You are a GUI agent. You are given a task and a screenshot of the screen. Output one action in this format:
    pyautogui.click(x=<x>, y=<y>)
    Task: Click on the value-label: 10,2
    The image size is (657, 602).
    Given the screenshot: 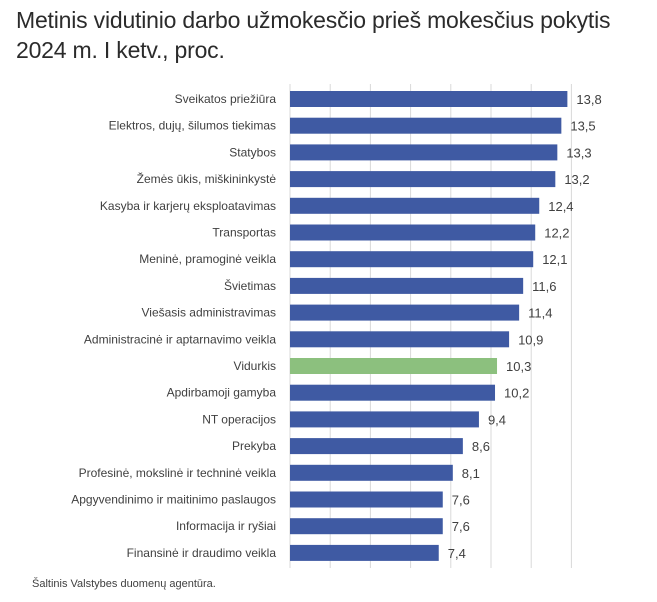 What is the action you would take?
    pyautogui.click(x=516, y=393)
    